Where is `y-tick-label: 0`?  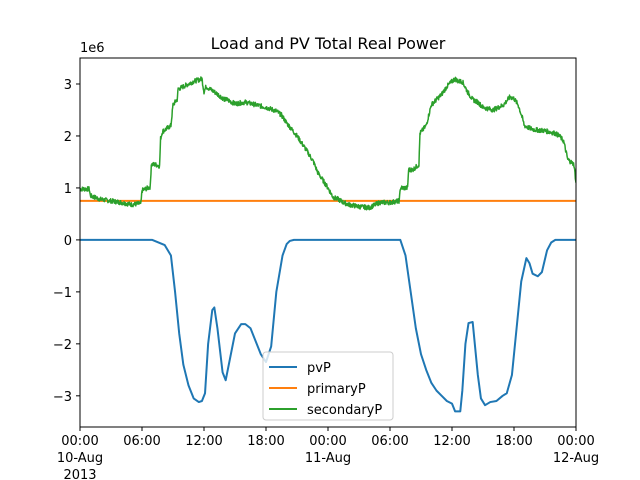 y-tick-label: 0 is located at coordinates (68, 241).